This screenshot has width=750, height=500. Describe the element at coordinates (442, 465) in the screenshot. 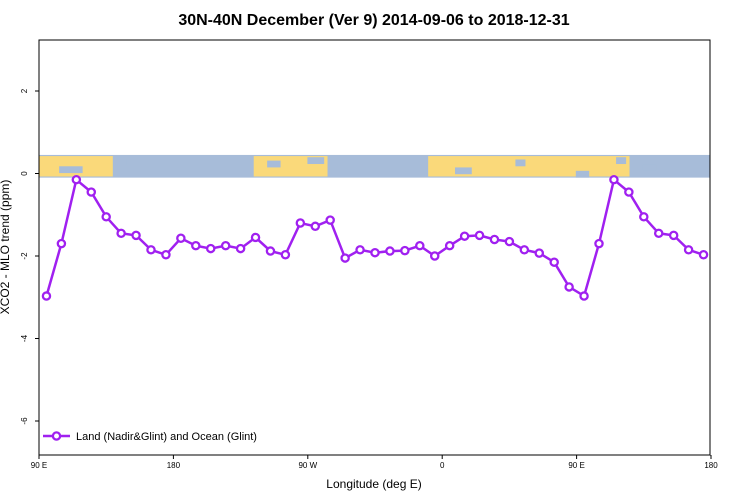

I see `x-tick-label: 0` at that location.